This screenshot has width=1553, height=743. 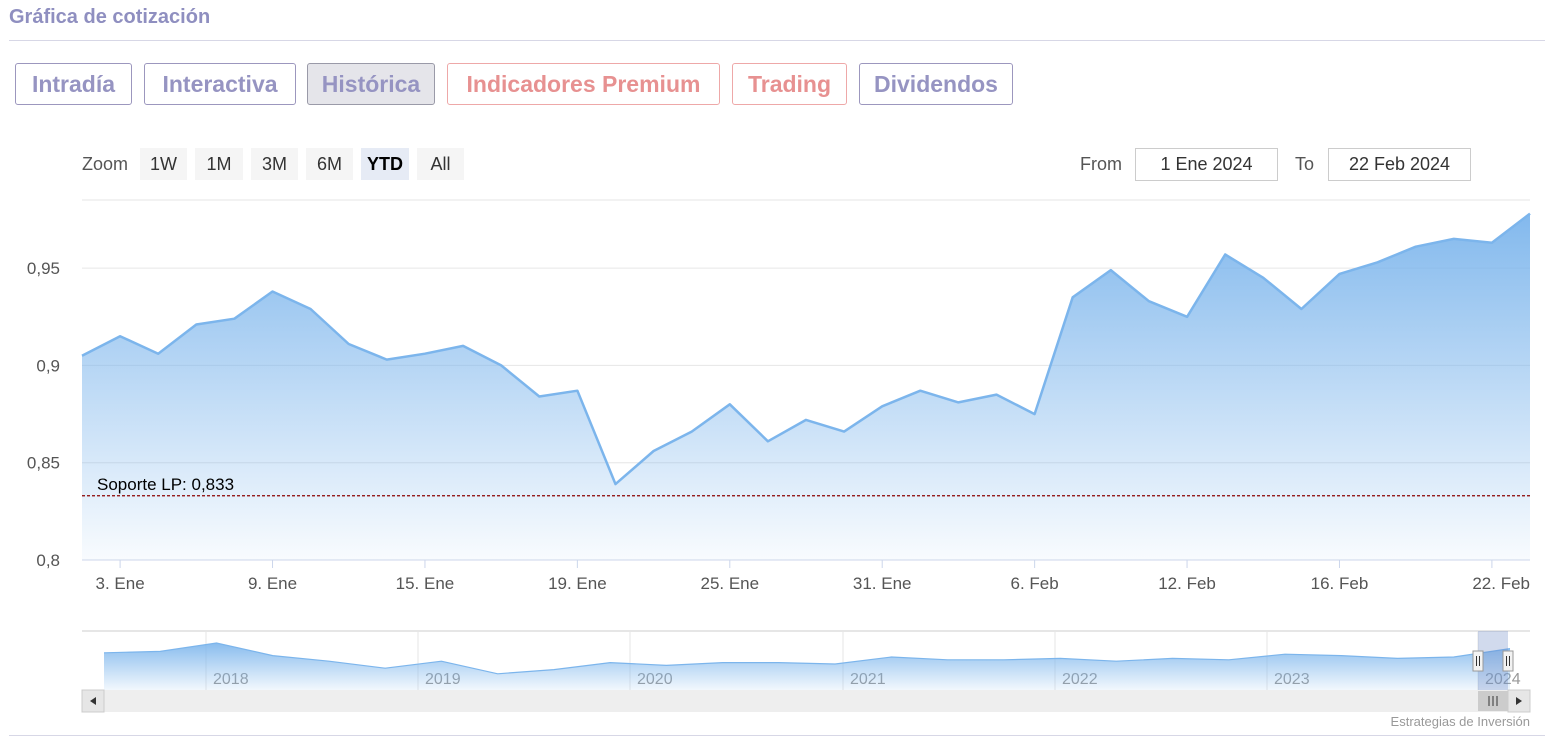 I want to click on x-tick-label: 22. Feb, so click(x=1501, y=583).